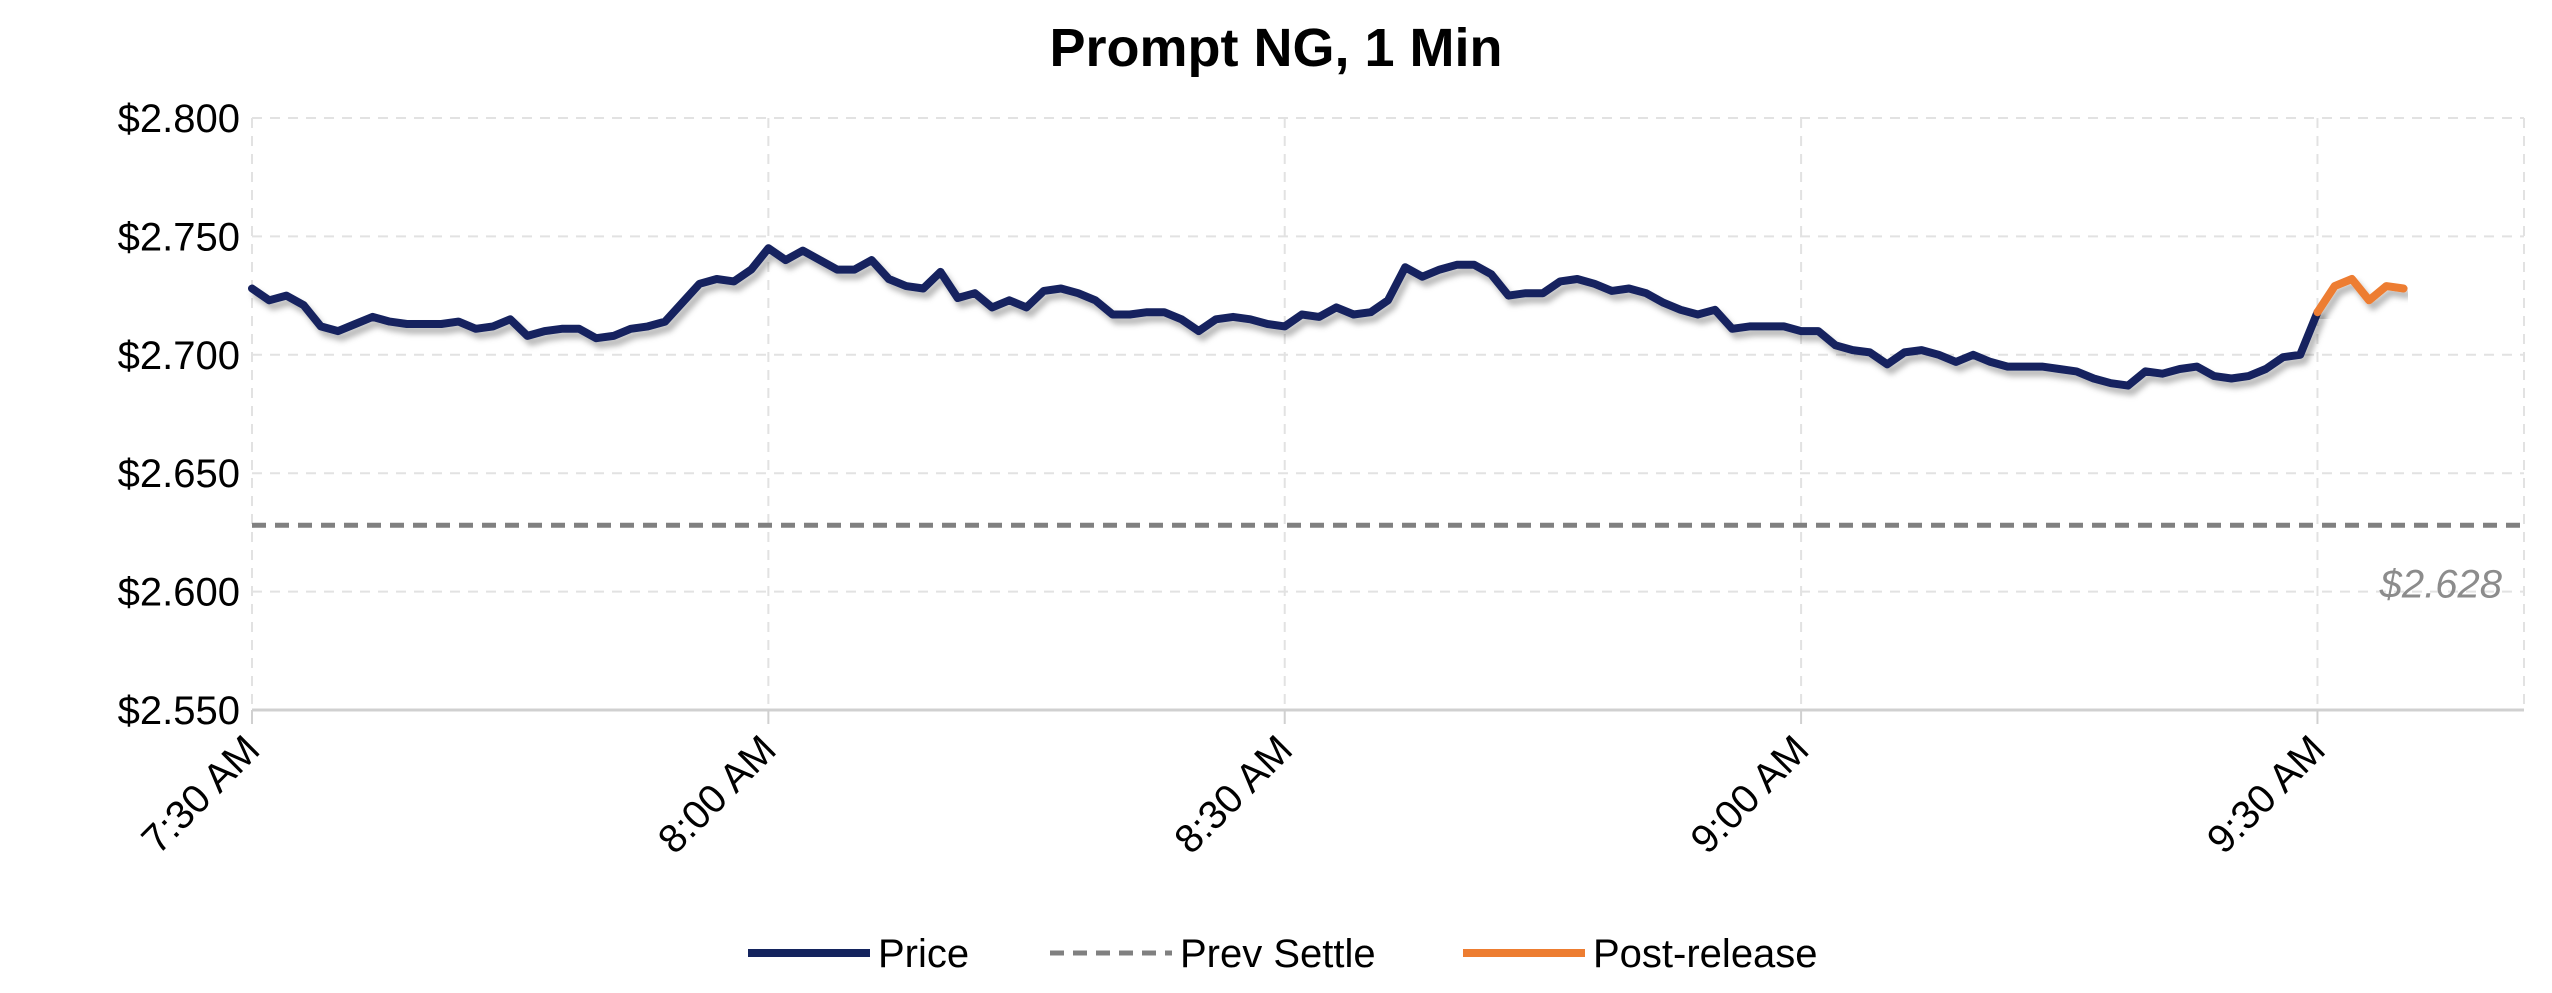 This screenshot has height=993, width=2552. I want to click on y-tick-label: $2.700, so click(179, 356).